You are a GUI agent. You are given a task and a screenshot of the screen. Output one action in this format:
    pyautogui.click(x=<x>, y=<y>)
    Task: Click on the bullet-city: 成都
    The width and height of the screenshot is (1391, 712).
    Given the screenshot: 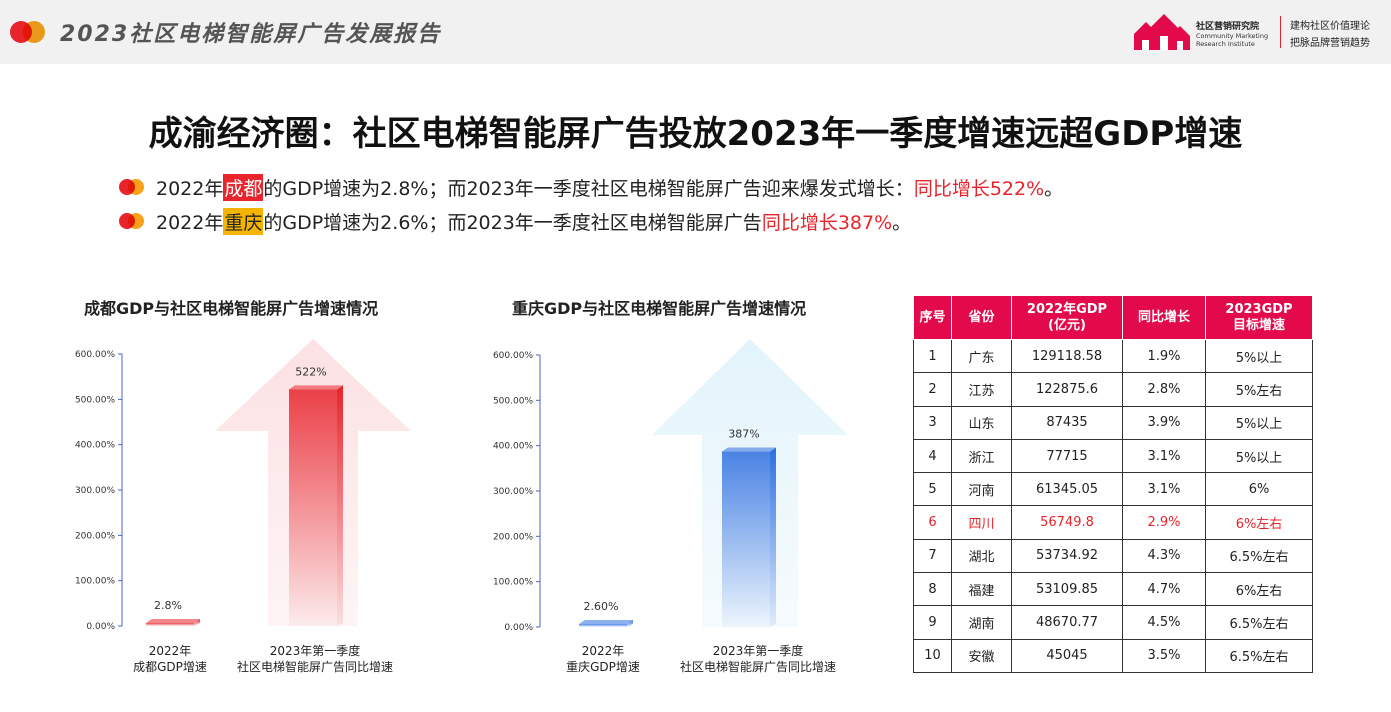 What is the action you would take?
    pyautogui.click(x=243, y=187)
    